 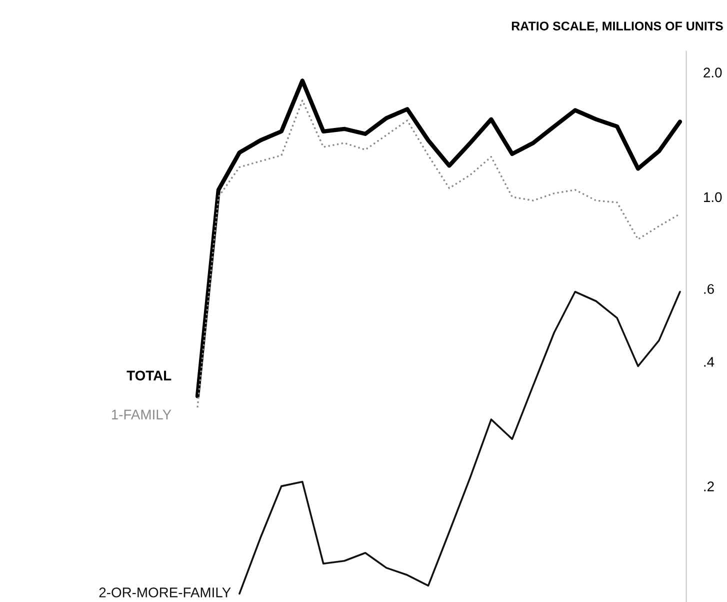 What do you see at coordinates (617, 27) in the screenshot?
I see `chart-title: RATIO SCALE, MILLIONS OF UNITS` at bounding box center [617, 27].